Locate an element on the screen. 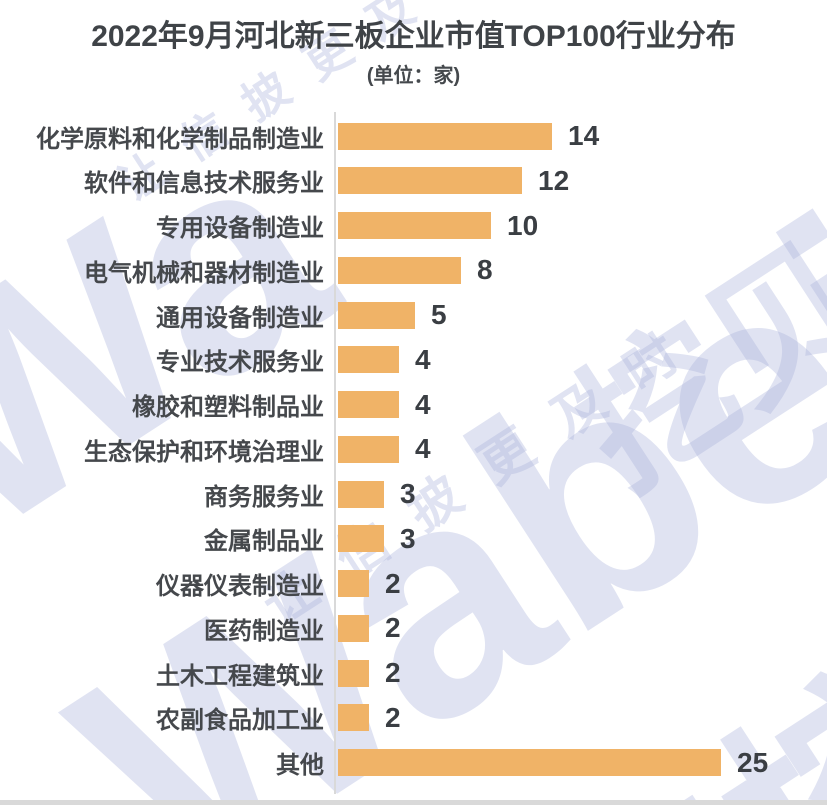 Image resolution: width=827 pixels, height=805 pixels. table-row: 通用设备制造业 5 is located at coordinates (413, 315).